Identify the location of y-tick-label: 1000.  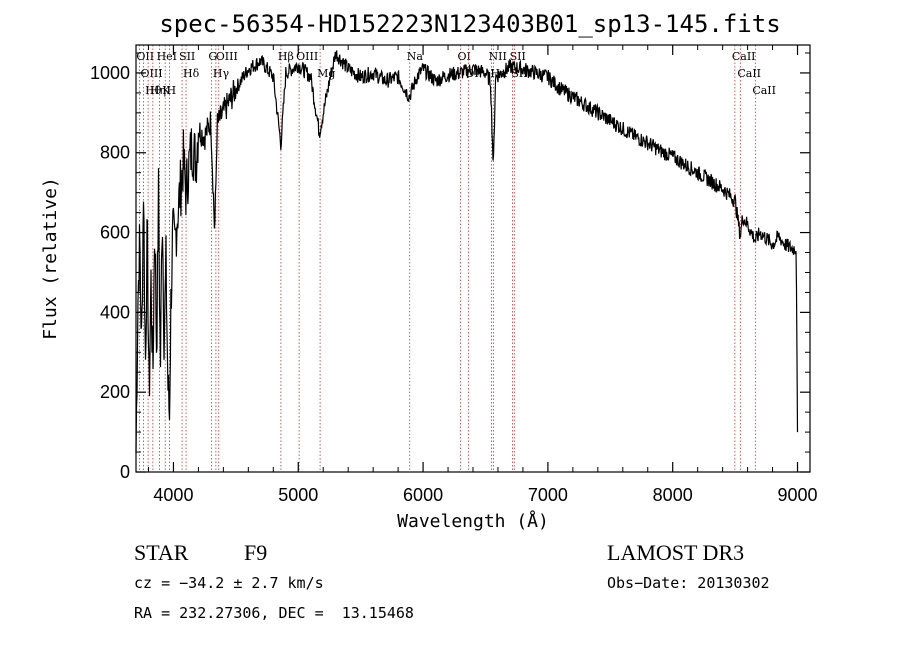
(110, 73).